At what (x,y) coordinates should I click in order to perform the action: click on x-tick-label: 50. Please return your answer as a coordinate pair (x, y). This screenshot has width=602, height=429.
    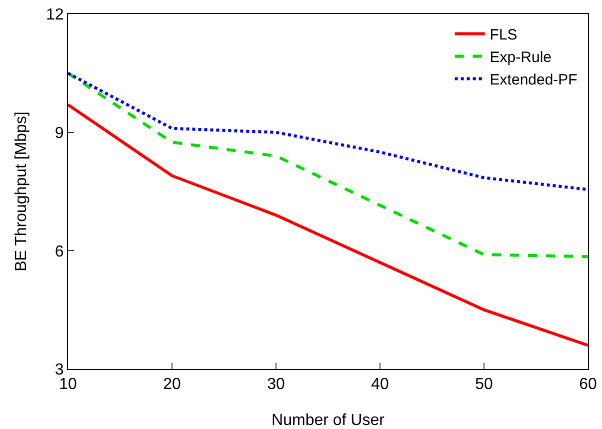
    Looking at the image, I should click on (484, 385).